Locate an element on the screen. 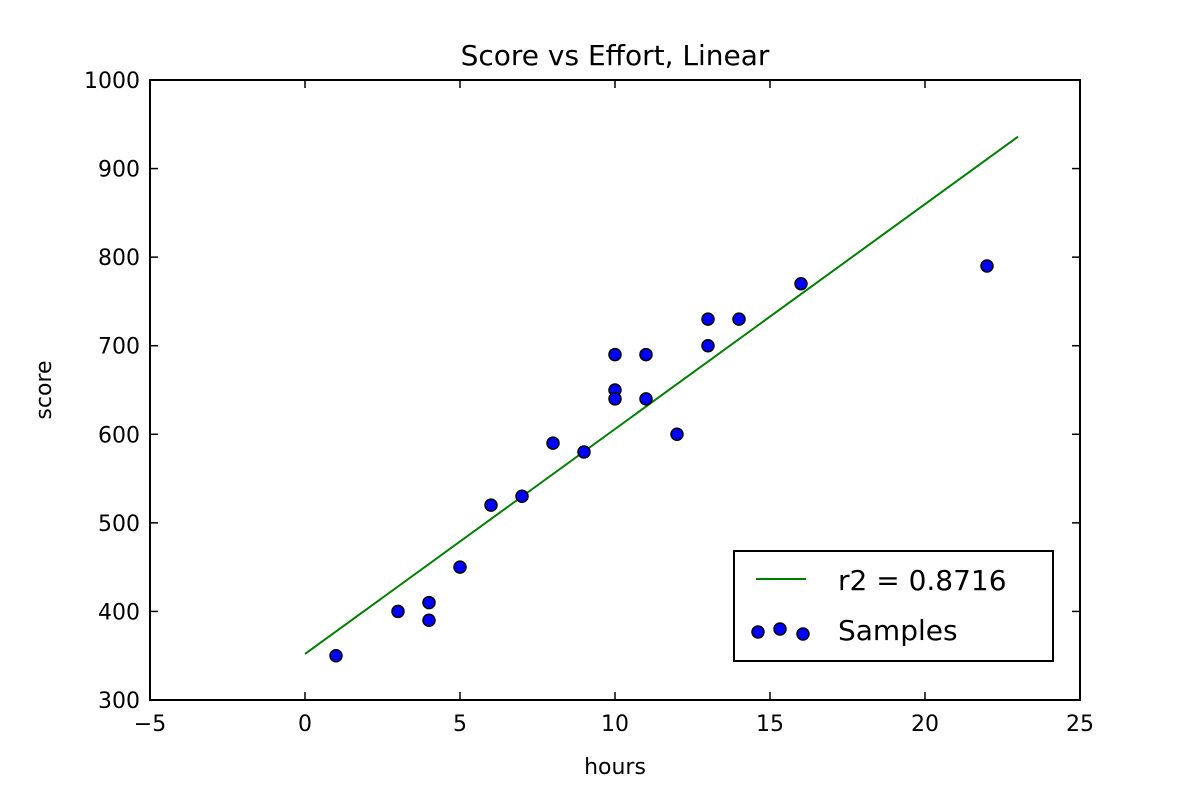  y-tick-label: 500 is located at coordinates (119, 524).